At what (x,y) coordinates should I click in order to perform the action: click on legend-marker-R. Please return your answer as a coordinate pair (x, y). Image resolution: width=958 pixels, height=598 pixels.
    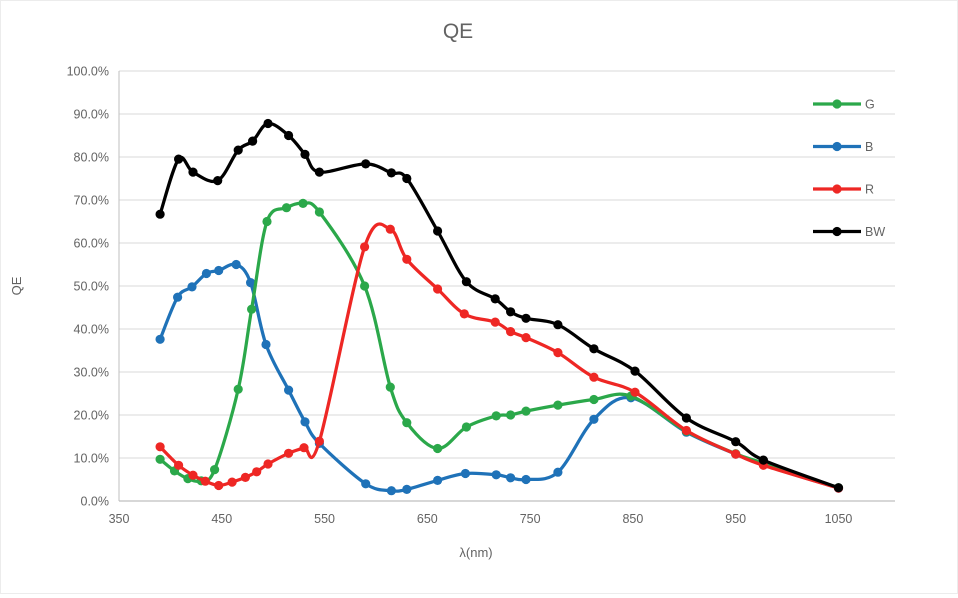
    Looking at the image, I should click on (837, 189).